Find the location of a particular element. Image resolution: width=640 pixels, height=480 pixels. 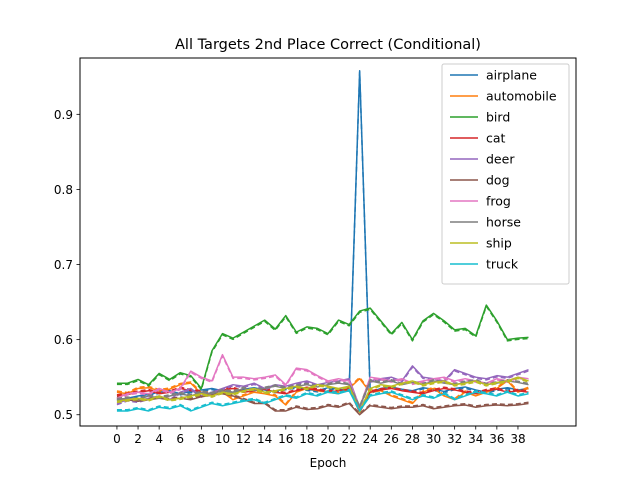

series-line-dog is located at coordinates (322, 404).